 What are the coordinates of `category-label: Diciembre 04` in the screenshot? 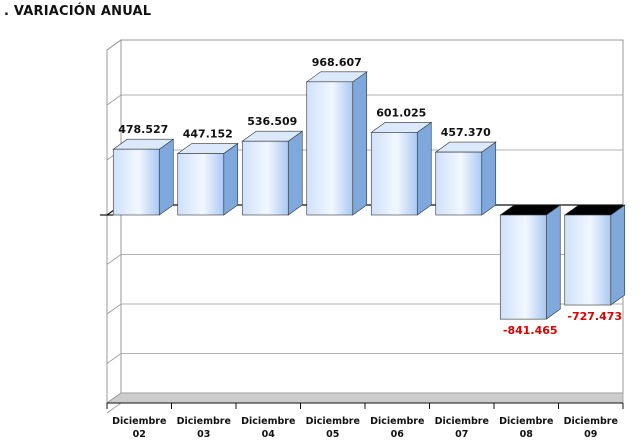 It's located at (268, 428).